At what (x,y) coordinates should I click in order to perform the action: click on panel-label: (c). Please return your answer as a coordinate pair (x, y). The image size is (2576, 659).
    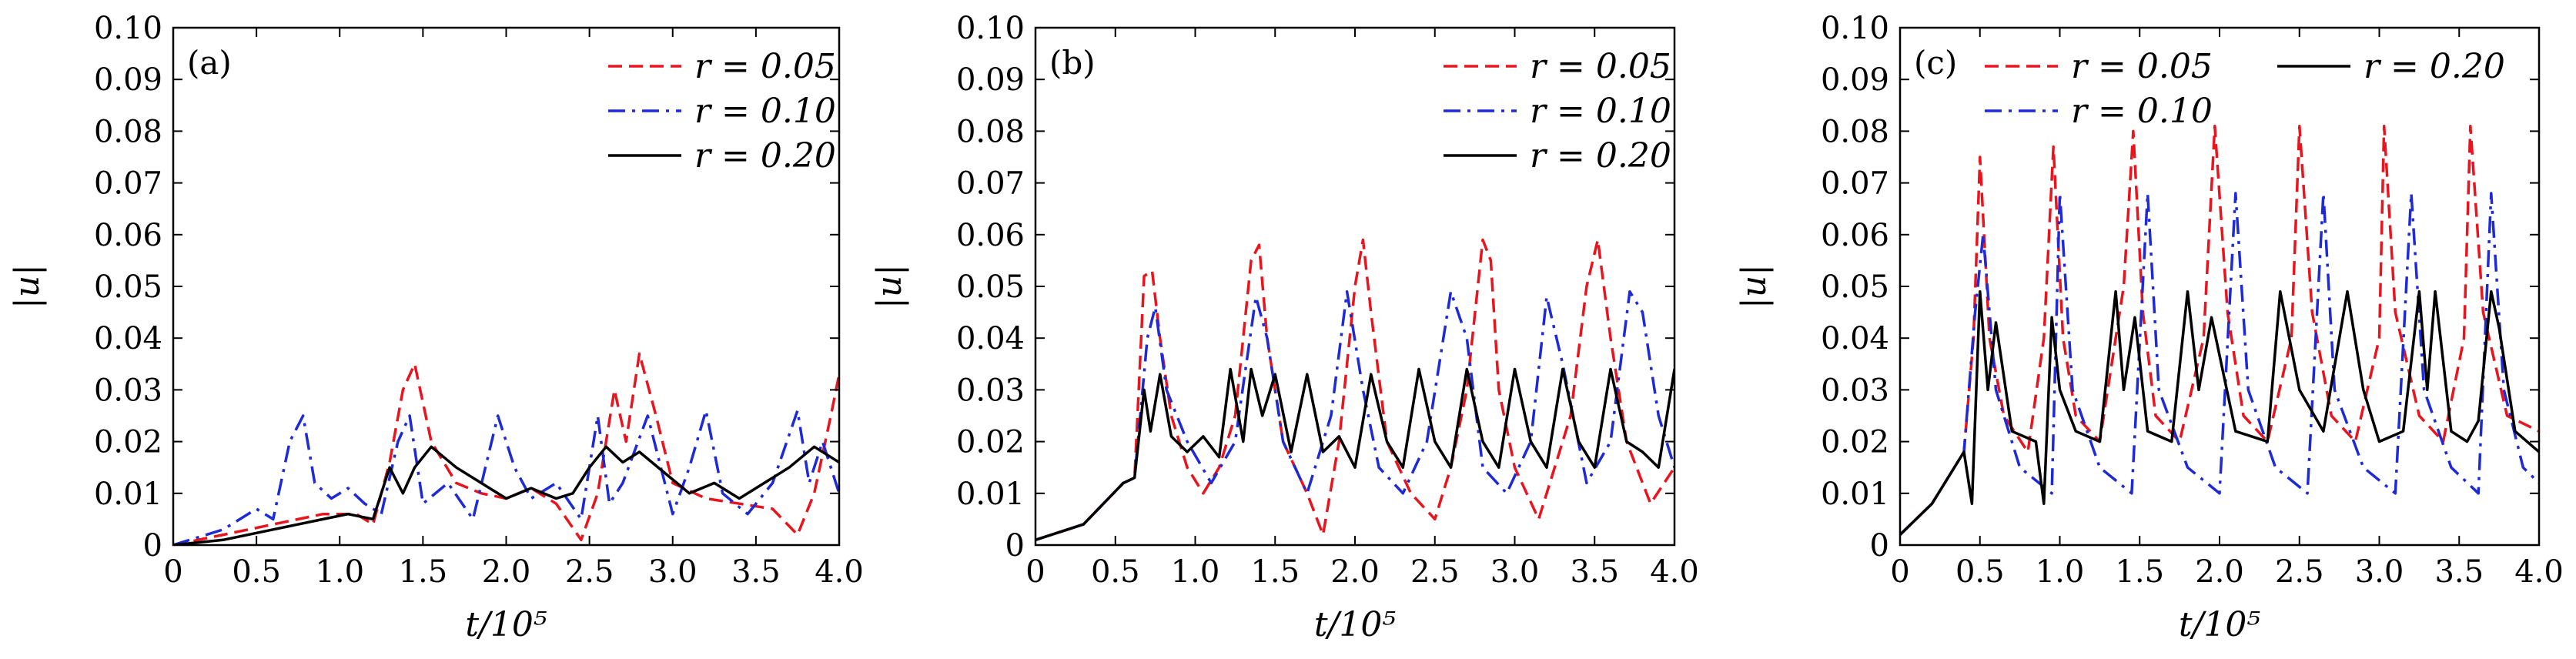
    Looking at the image, I should click on (1935, 63).